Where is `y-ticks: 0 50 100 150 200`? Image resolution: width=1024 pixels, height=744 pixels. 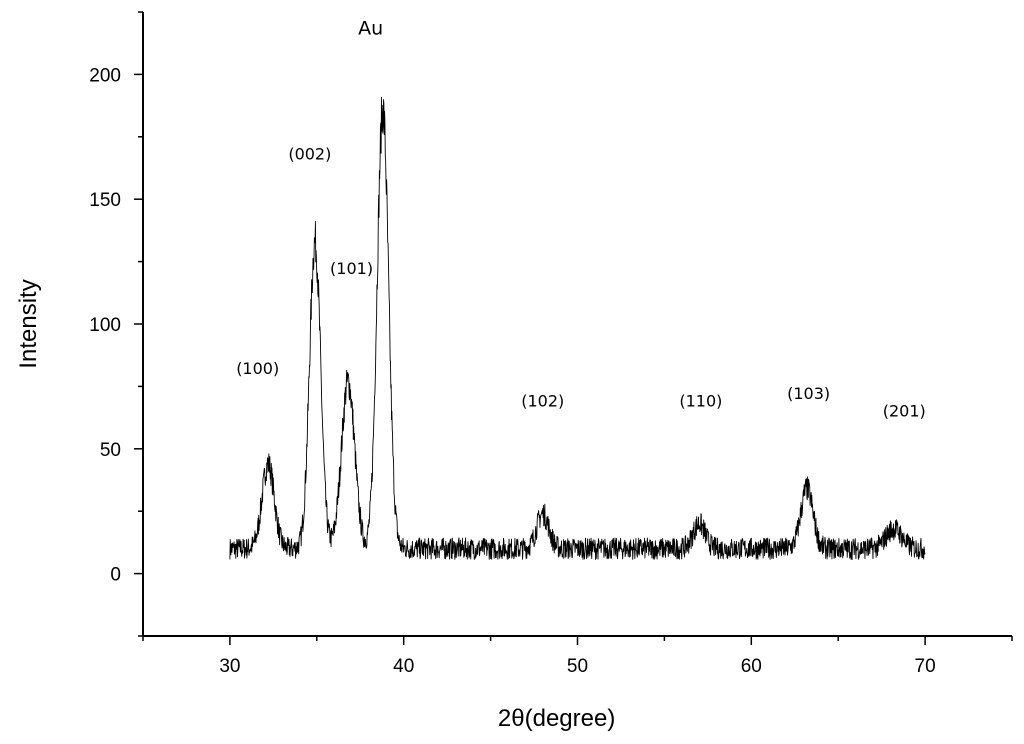 y-ticks: 0 50 100 150 200 is located at coordinates (116, 324).